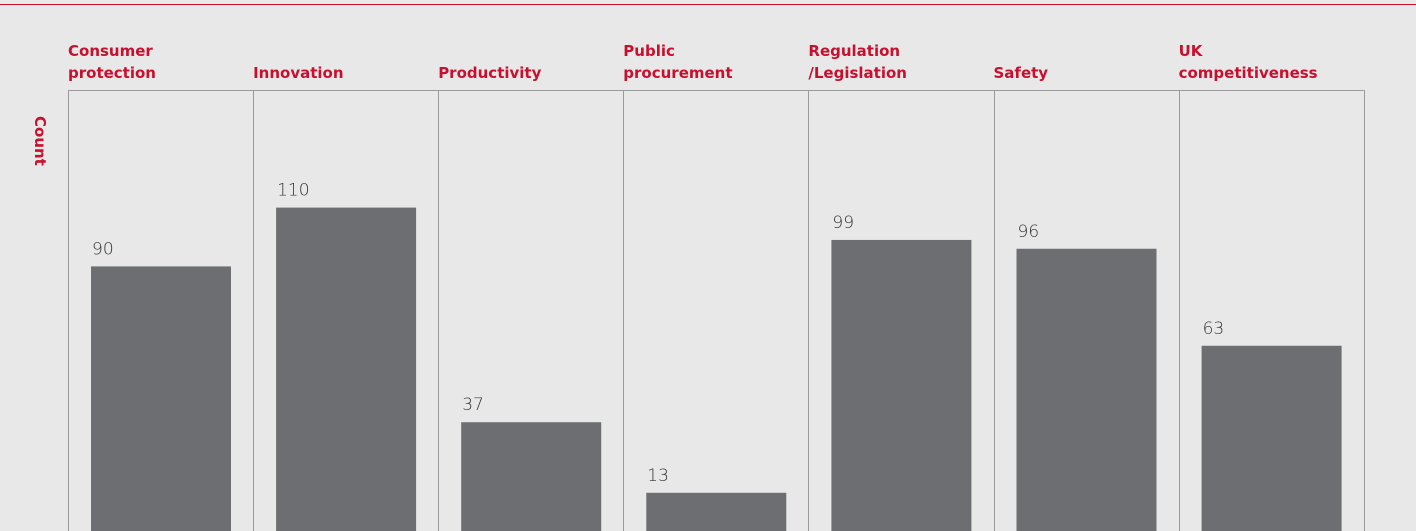 This screenshot has height=531, width=1416. What do you see at coordinates (678, 62) in the screenshot?
I see `category-label: Public procurement` at bounding box center [678, 62].